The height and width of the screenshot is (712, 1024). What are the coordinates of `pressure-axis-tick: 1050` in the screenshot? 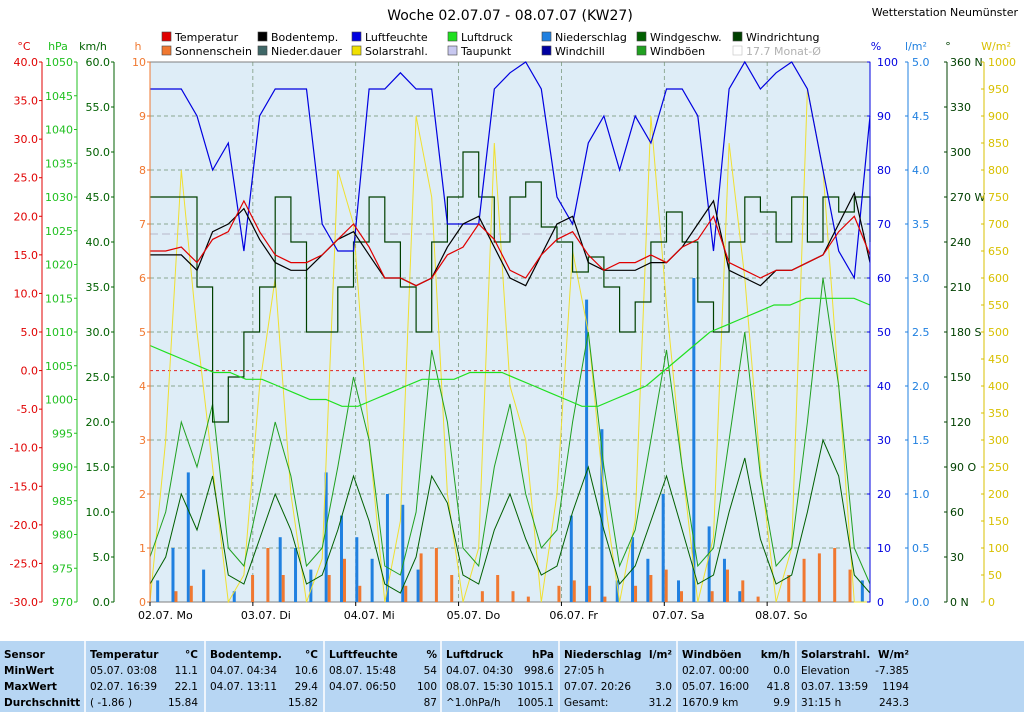 It's located at (59, 62).